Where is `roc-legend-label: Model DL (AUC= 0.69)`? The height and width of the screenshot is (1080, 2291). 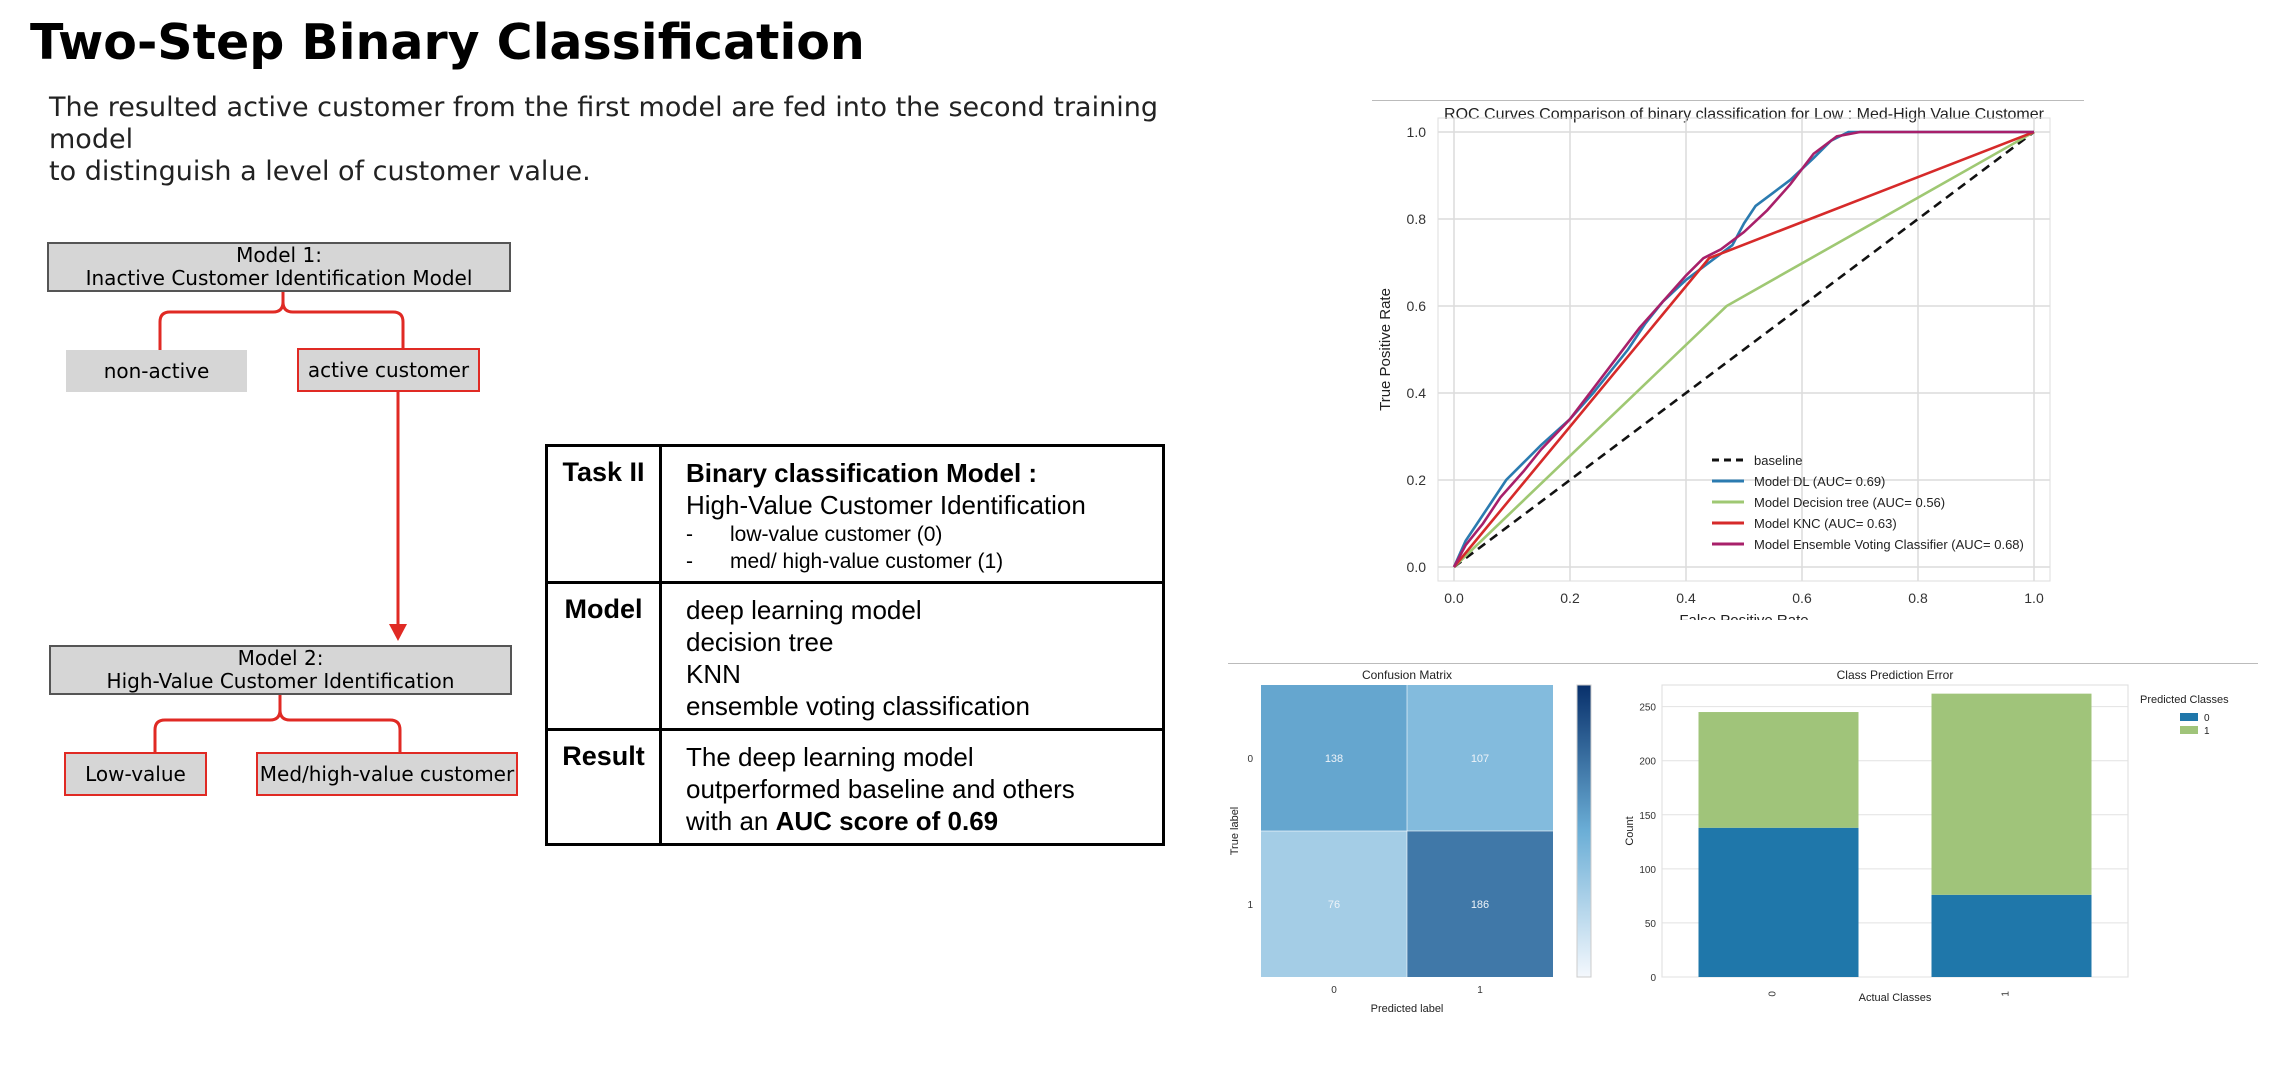 roc-legend-label: Model DL (AUC= 0.69) is located at coordinates (1819, 481).